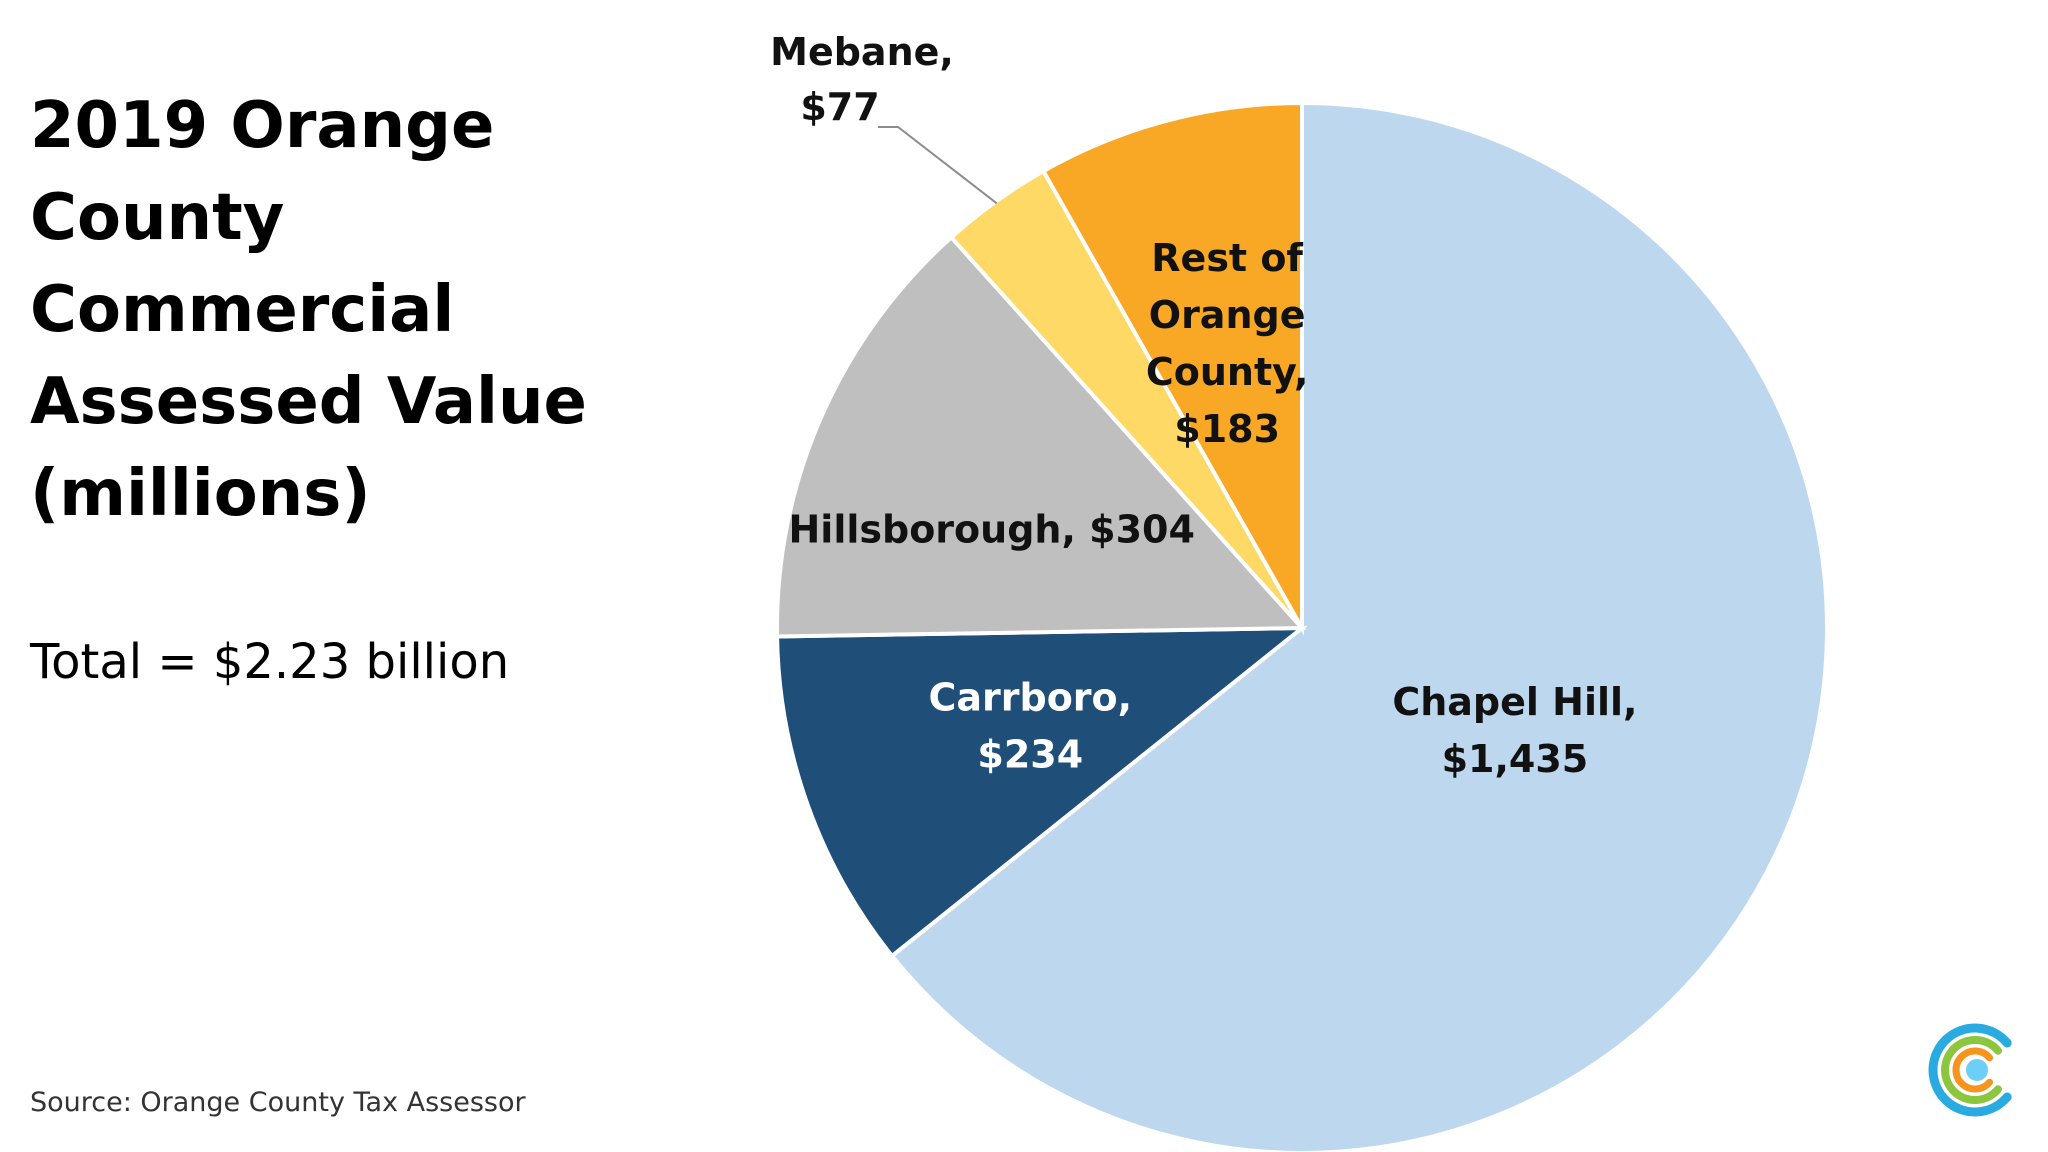 This screenshot has width=2048, height=1152. I want to click on slice-value-rest-of-orange-county: $183, so click(1227, 429).